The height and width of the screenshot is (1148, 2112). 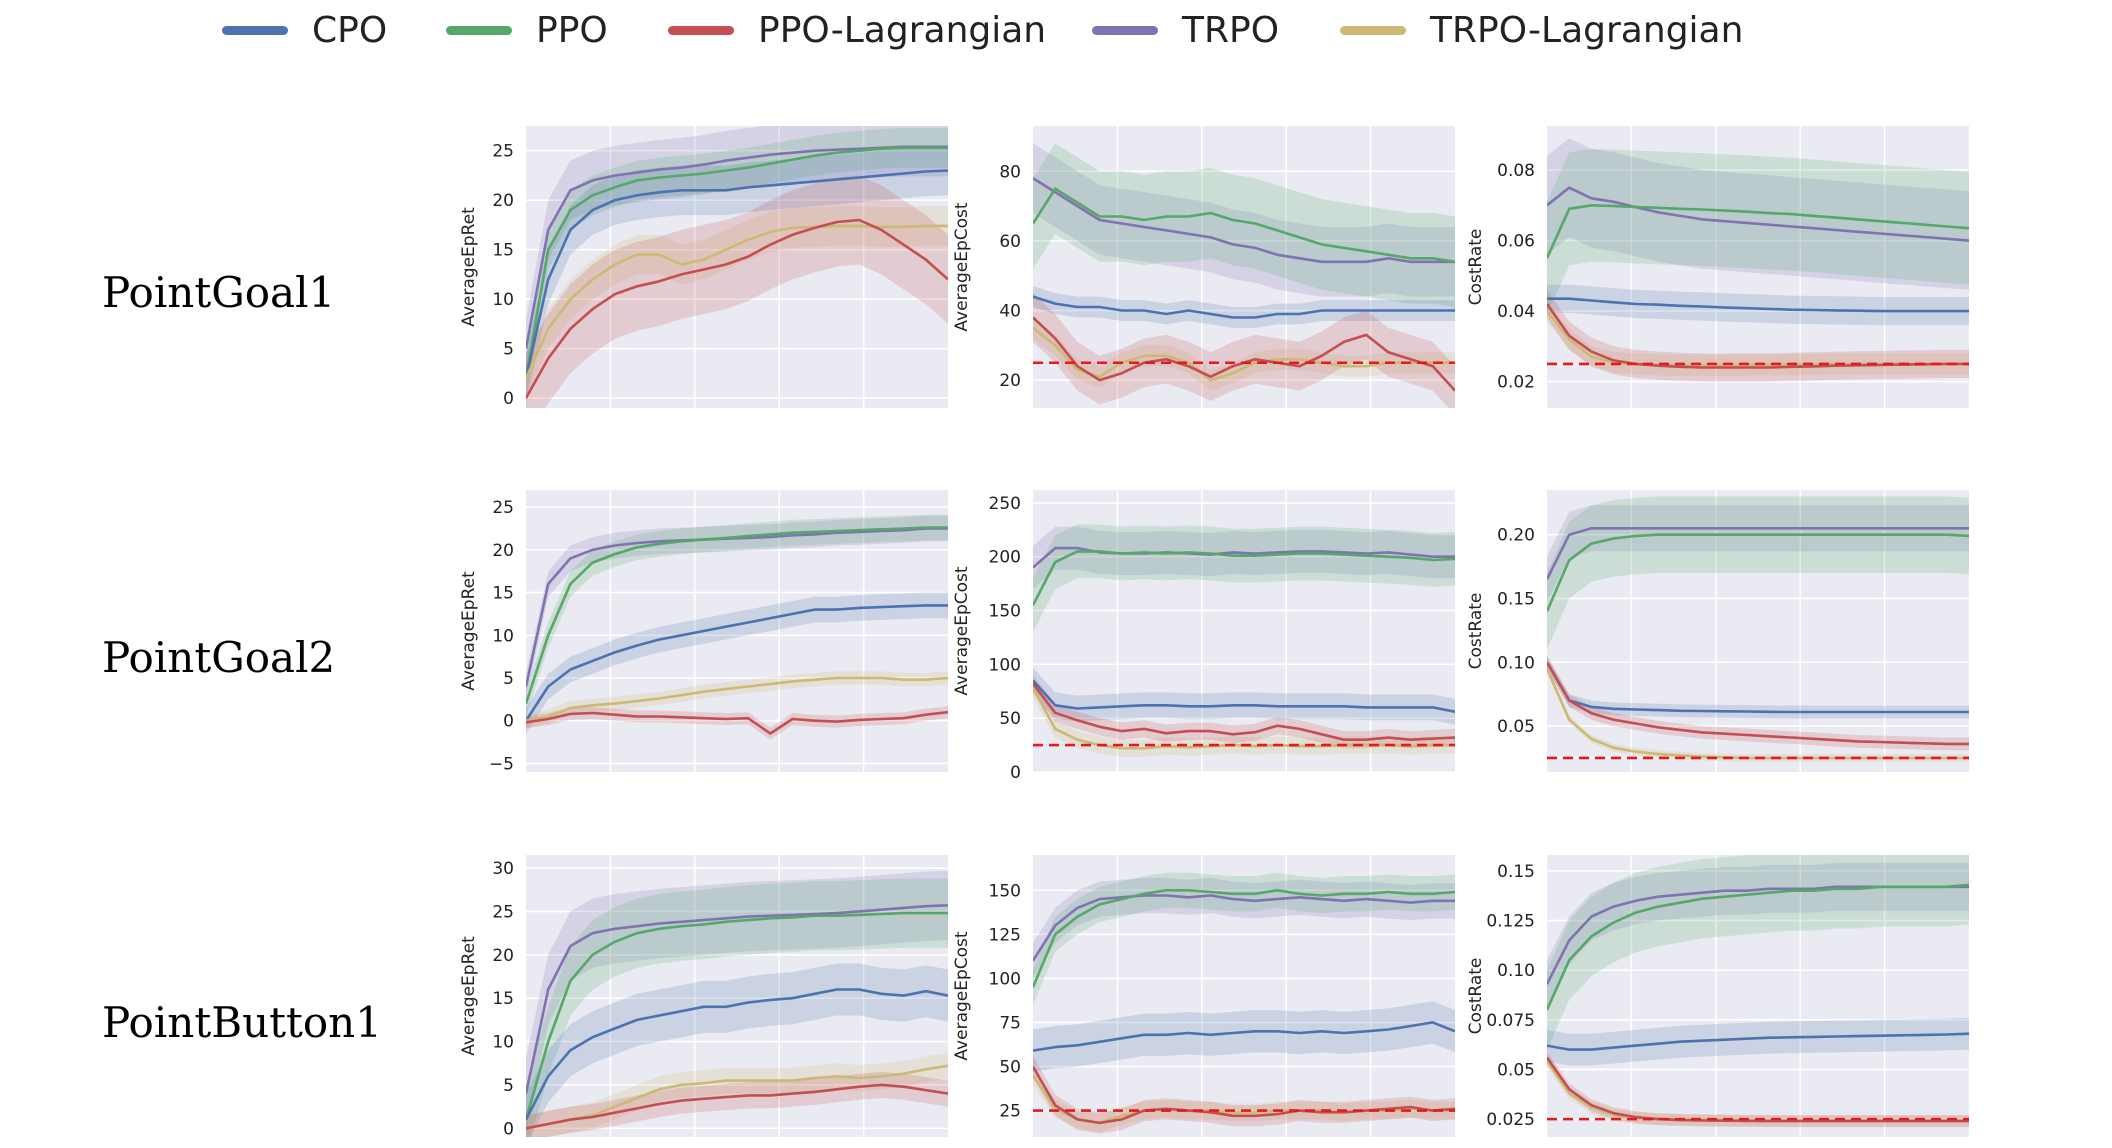 I want to click on legend-swatch-trpo, so click(x=1125, y=30).